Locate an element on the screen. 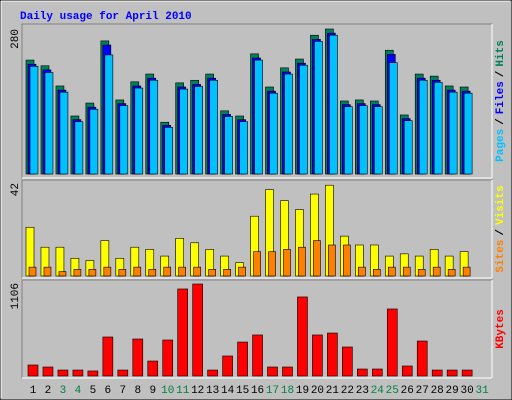 This screenshot has height=400, width=512. x-tick-label: 10 is located at coordinates (167, 391).